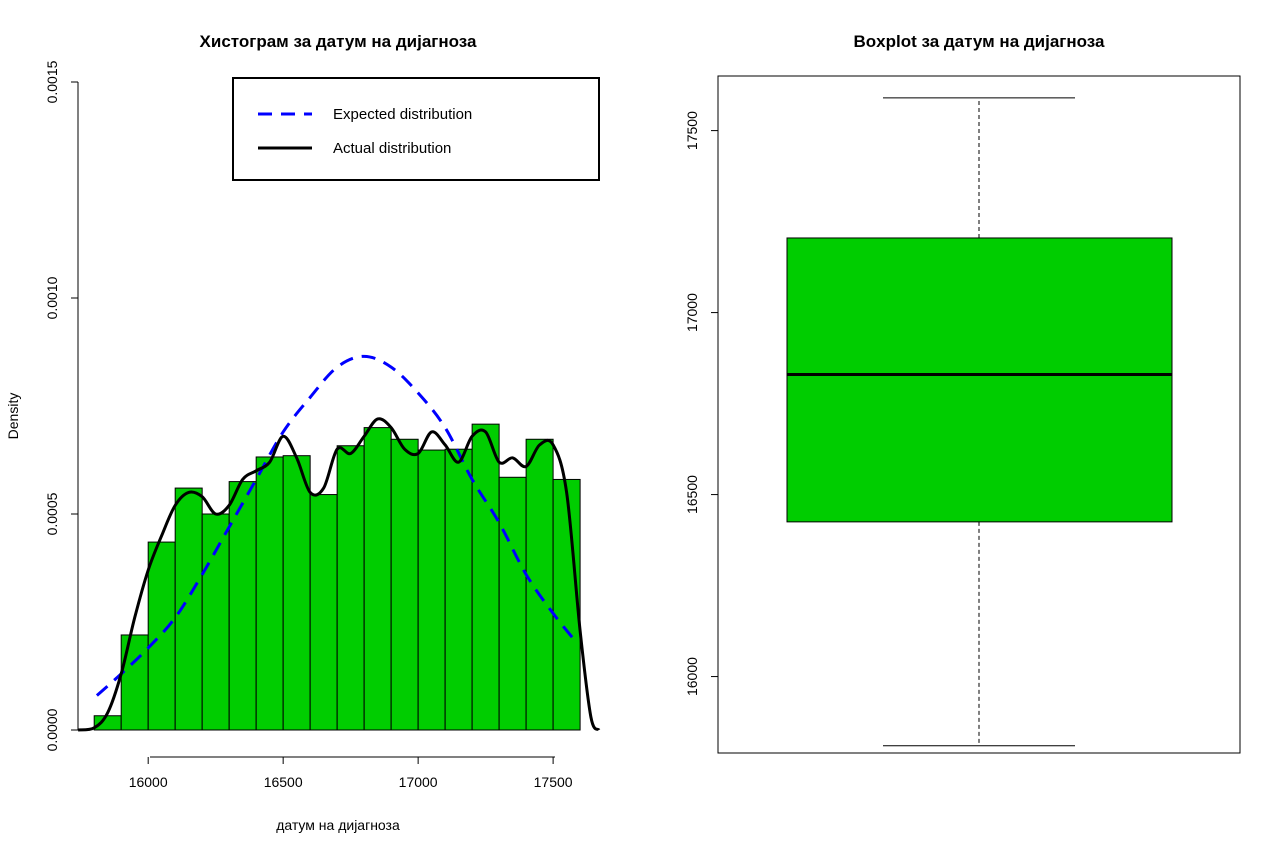 This screenshot has width=1280, height=852. Describe the element at coordinates (52, 513) in the screenshot. I see `y-tick-label: 0.0005` at that location.